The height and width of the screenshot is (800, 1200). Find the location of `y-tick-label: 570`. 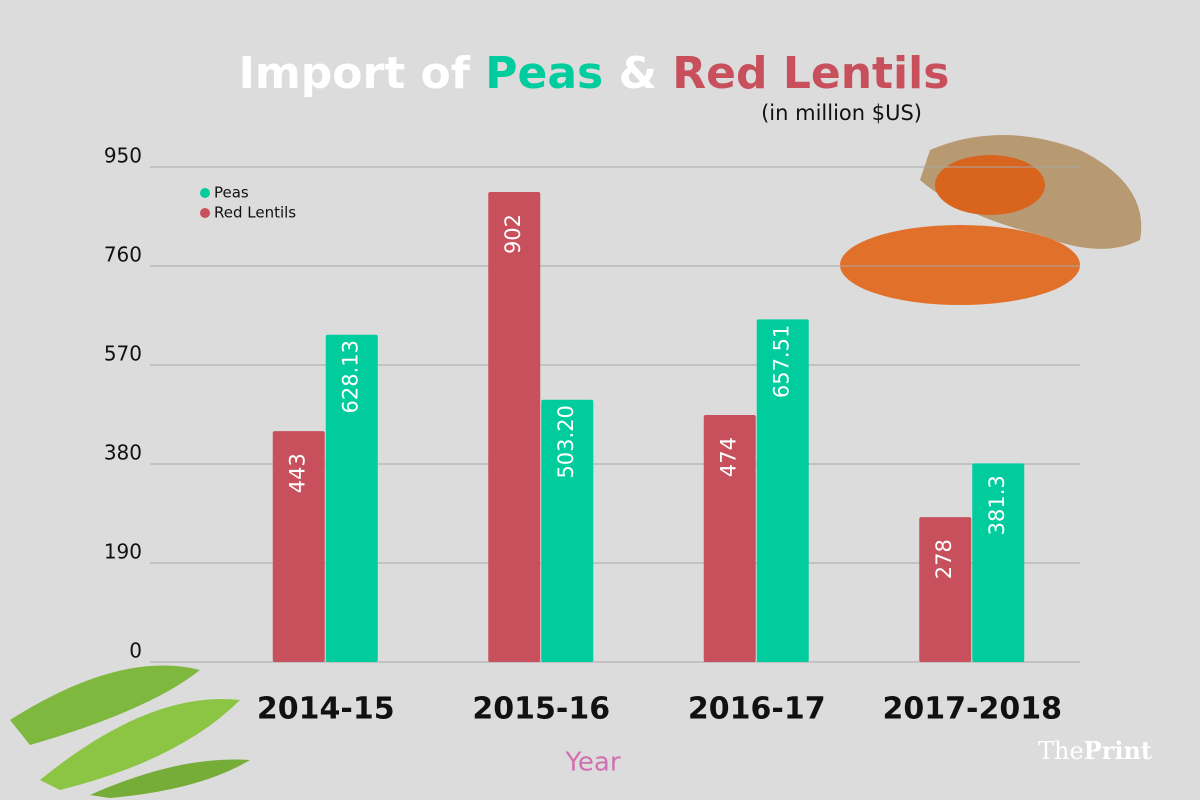

y-tick-label: 570 is located at coordinates (123, 354).